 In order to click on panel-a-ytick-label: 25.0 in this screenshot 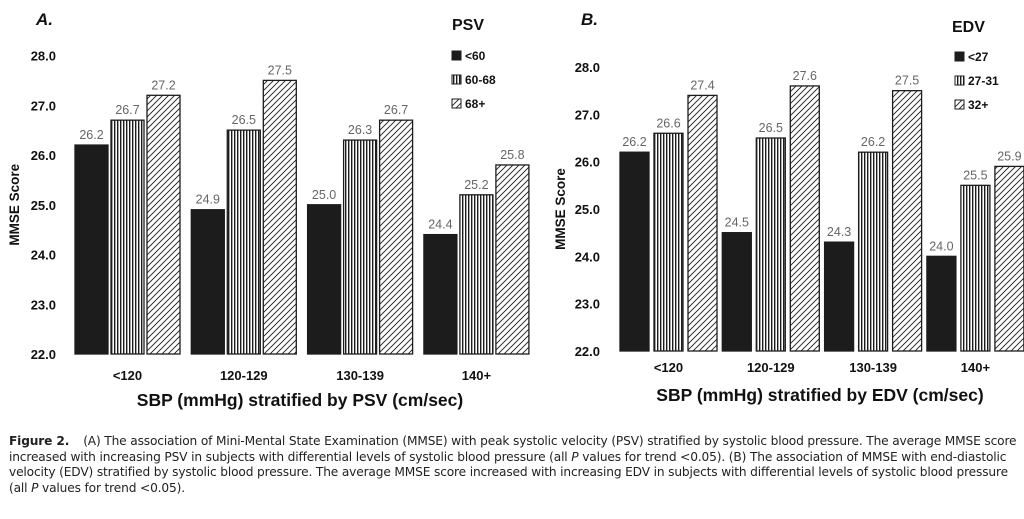, I will do `click(43, 205)`.